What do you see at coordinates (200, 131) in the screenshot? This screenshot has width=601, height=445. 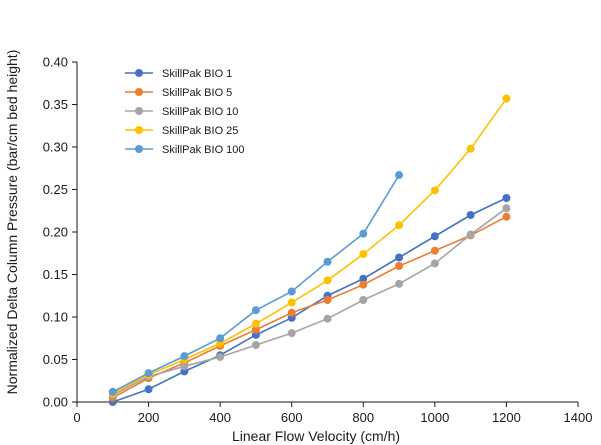 I see `legend-label: SkillPak BIO 25` at bounding box center [200, 131].